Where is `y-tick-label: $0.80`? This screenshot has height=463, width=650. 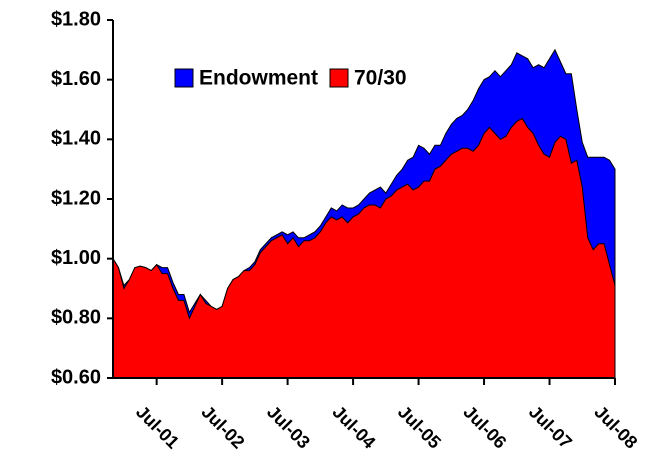 y-tick-label: $0.80 is located at coordinates (76, 318).